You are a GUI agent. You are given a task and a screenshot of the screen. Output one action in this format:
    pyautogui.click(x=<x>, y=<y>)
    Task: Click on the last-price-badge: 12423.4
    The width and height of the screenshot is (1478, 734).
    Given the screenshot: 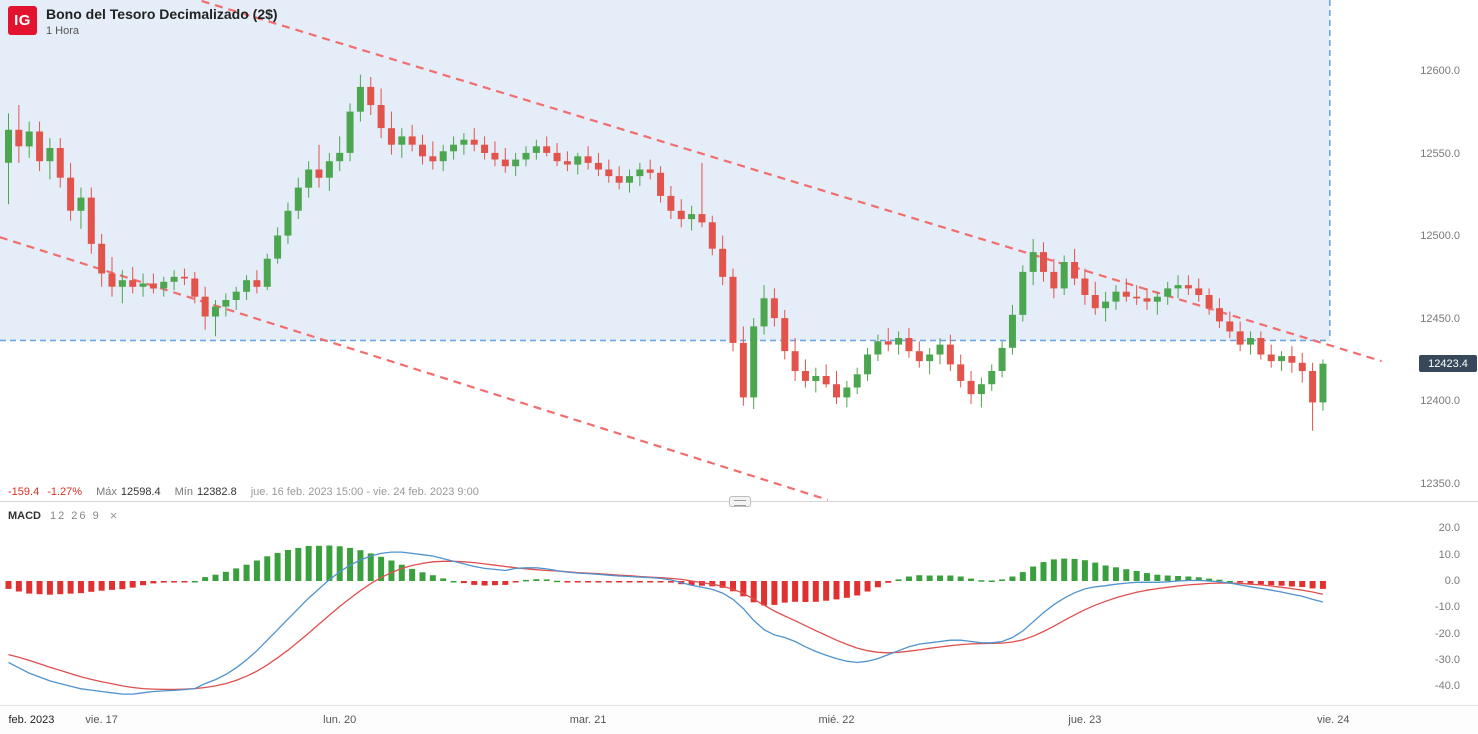 What is the action you would take?
    pyautogui.click(x=1448, y=364)
    